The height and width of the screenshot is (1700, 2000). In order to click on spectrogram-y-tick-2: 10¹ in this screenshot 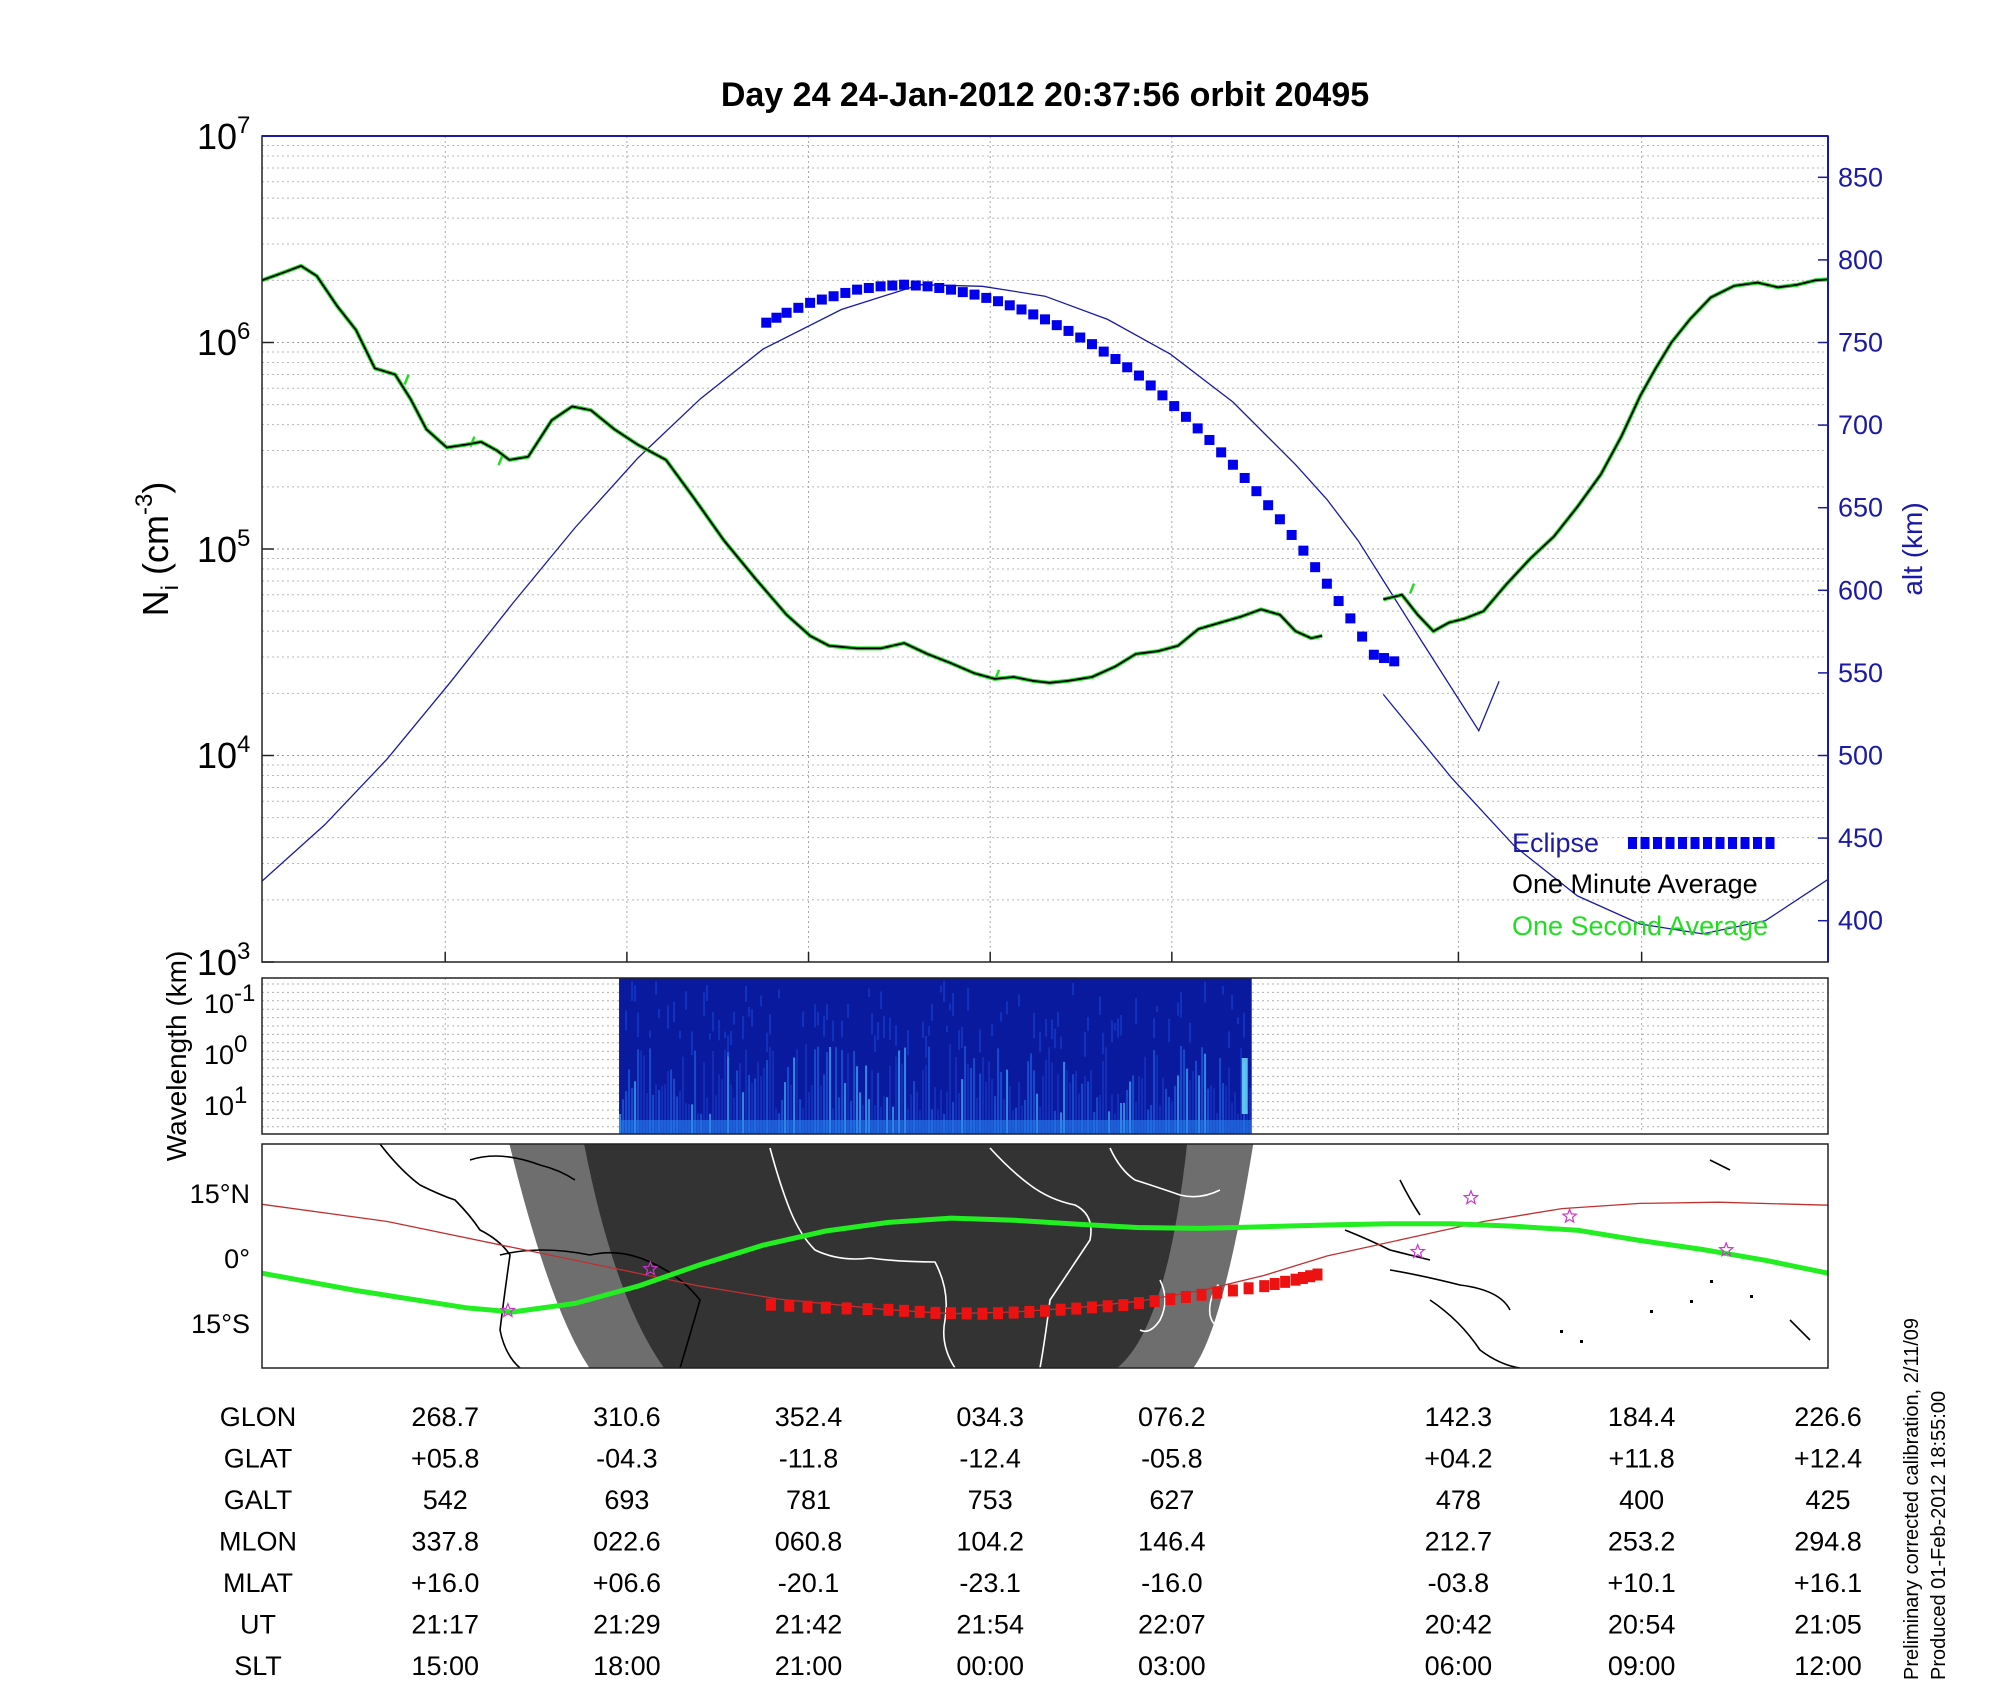, I will do `click(225, 1101)`.